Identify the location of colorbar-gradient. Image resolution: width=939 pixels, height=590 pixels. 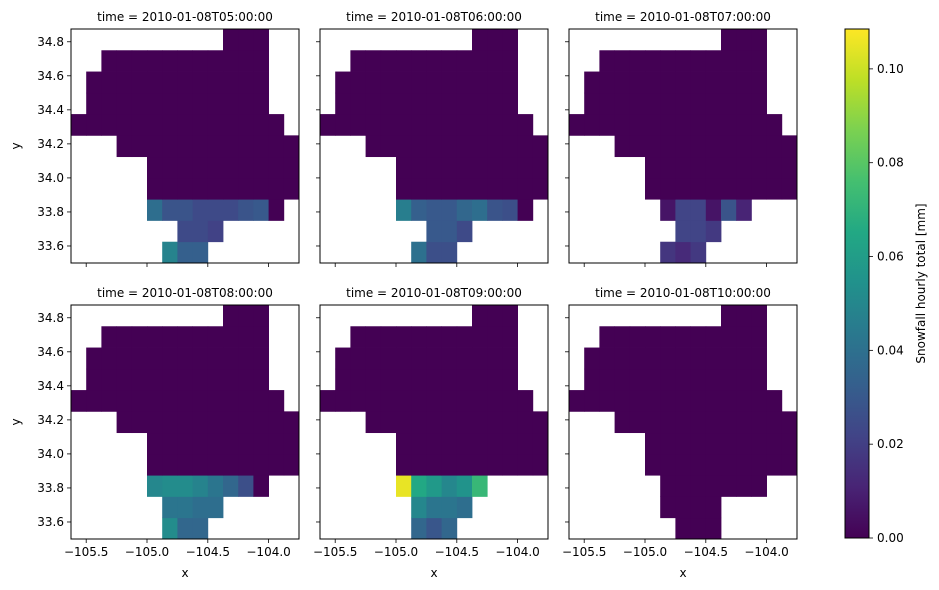
(857, 283).